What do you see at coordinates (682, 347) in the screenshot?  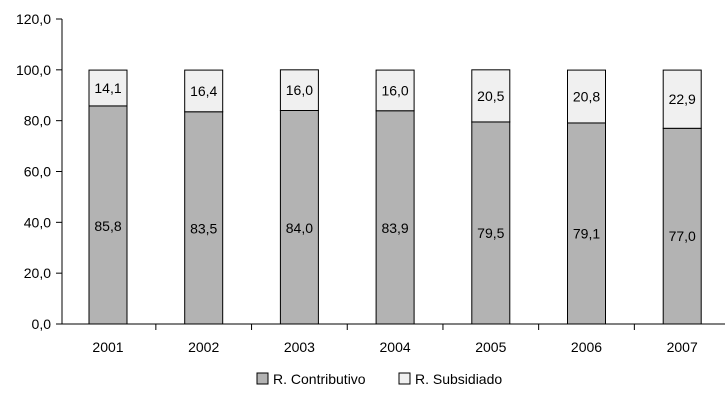 I see `x-tick-label: 2007` at bounding box center [682, 347].